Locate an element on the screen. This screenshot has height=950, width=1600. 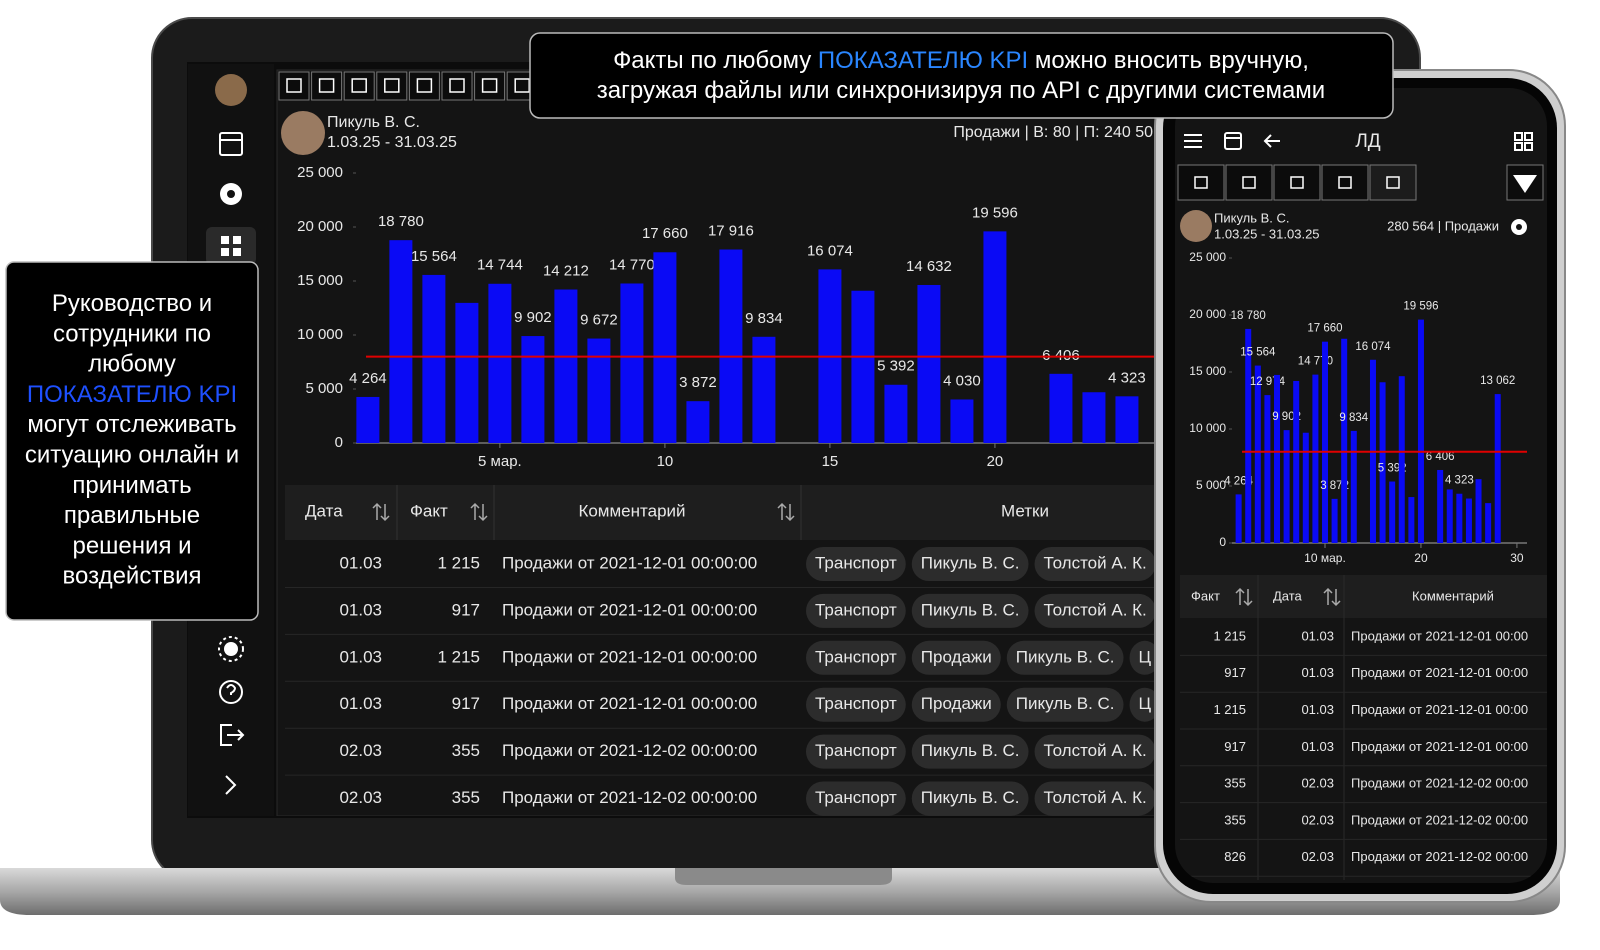
callout-line: ПОКАЗАТЕЛЮ KPI is located at coordinates (132, 394).